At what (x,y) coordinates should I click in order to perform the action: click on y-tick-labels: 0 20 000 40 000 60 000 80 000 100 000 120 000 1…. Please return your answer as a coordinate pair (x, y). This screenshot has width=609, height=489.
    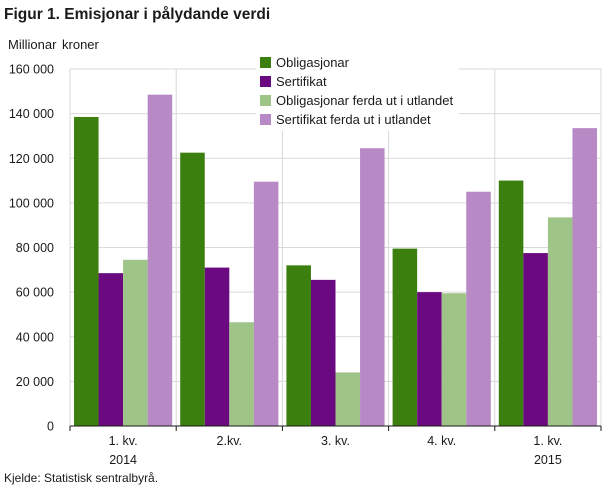
    Looking at the image, I should click on (31, 248).